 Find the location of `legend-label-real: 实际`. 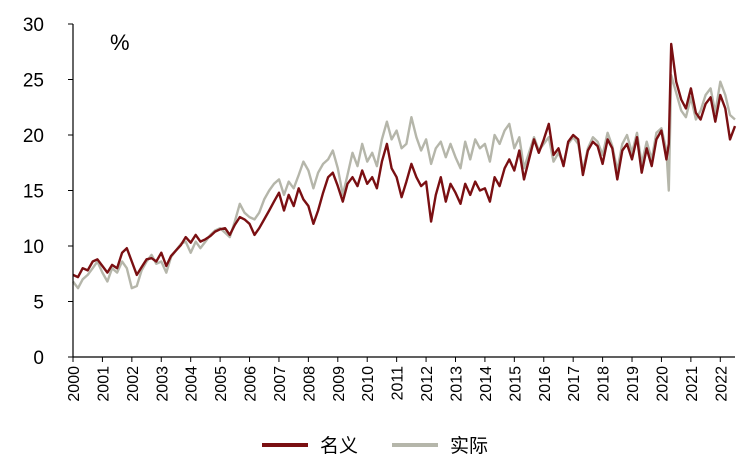

legend-label-real: 实际 is located at coordinates (469, 446).